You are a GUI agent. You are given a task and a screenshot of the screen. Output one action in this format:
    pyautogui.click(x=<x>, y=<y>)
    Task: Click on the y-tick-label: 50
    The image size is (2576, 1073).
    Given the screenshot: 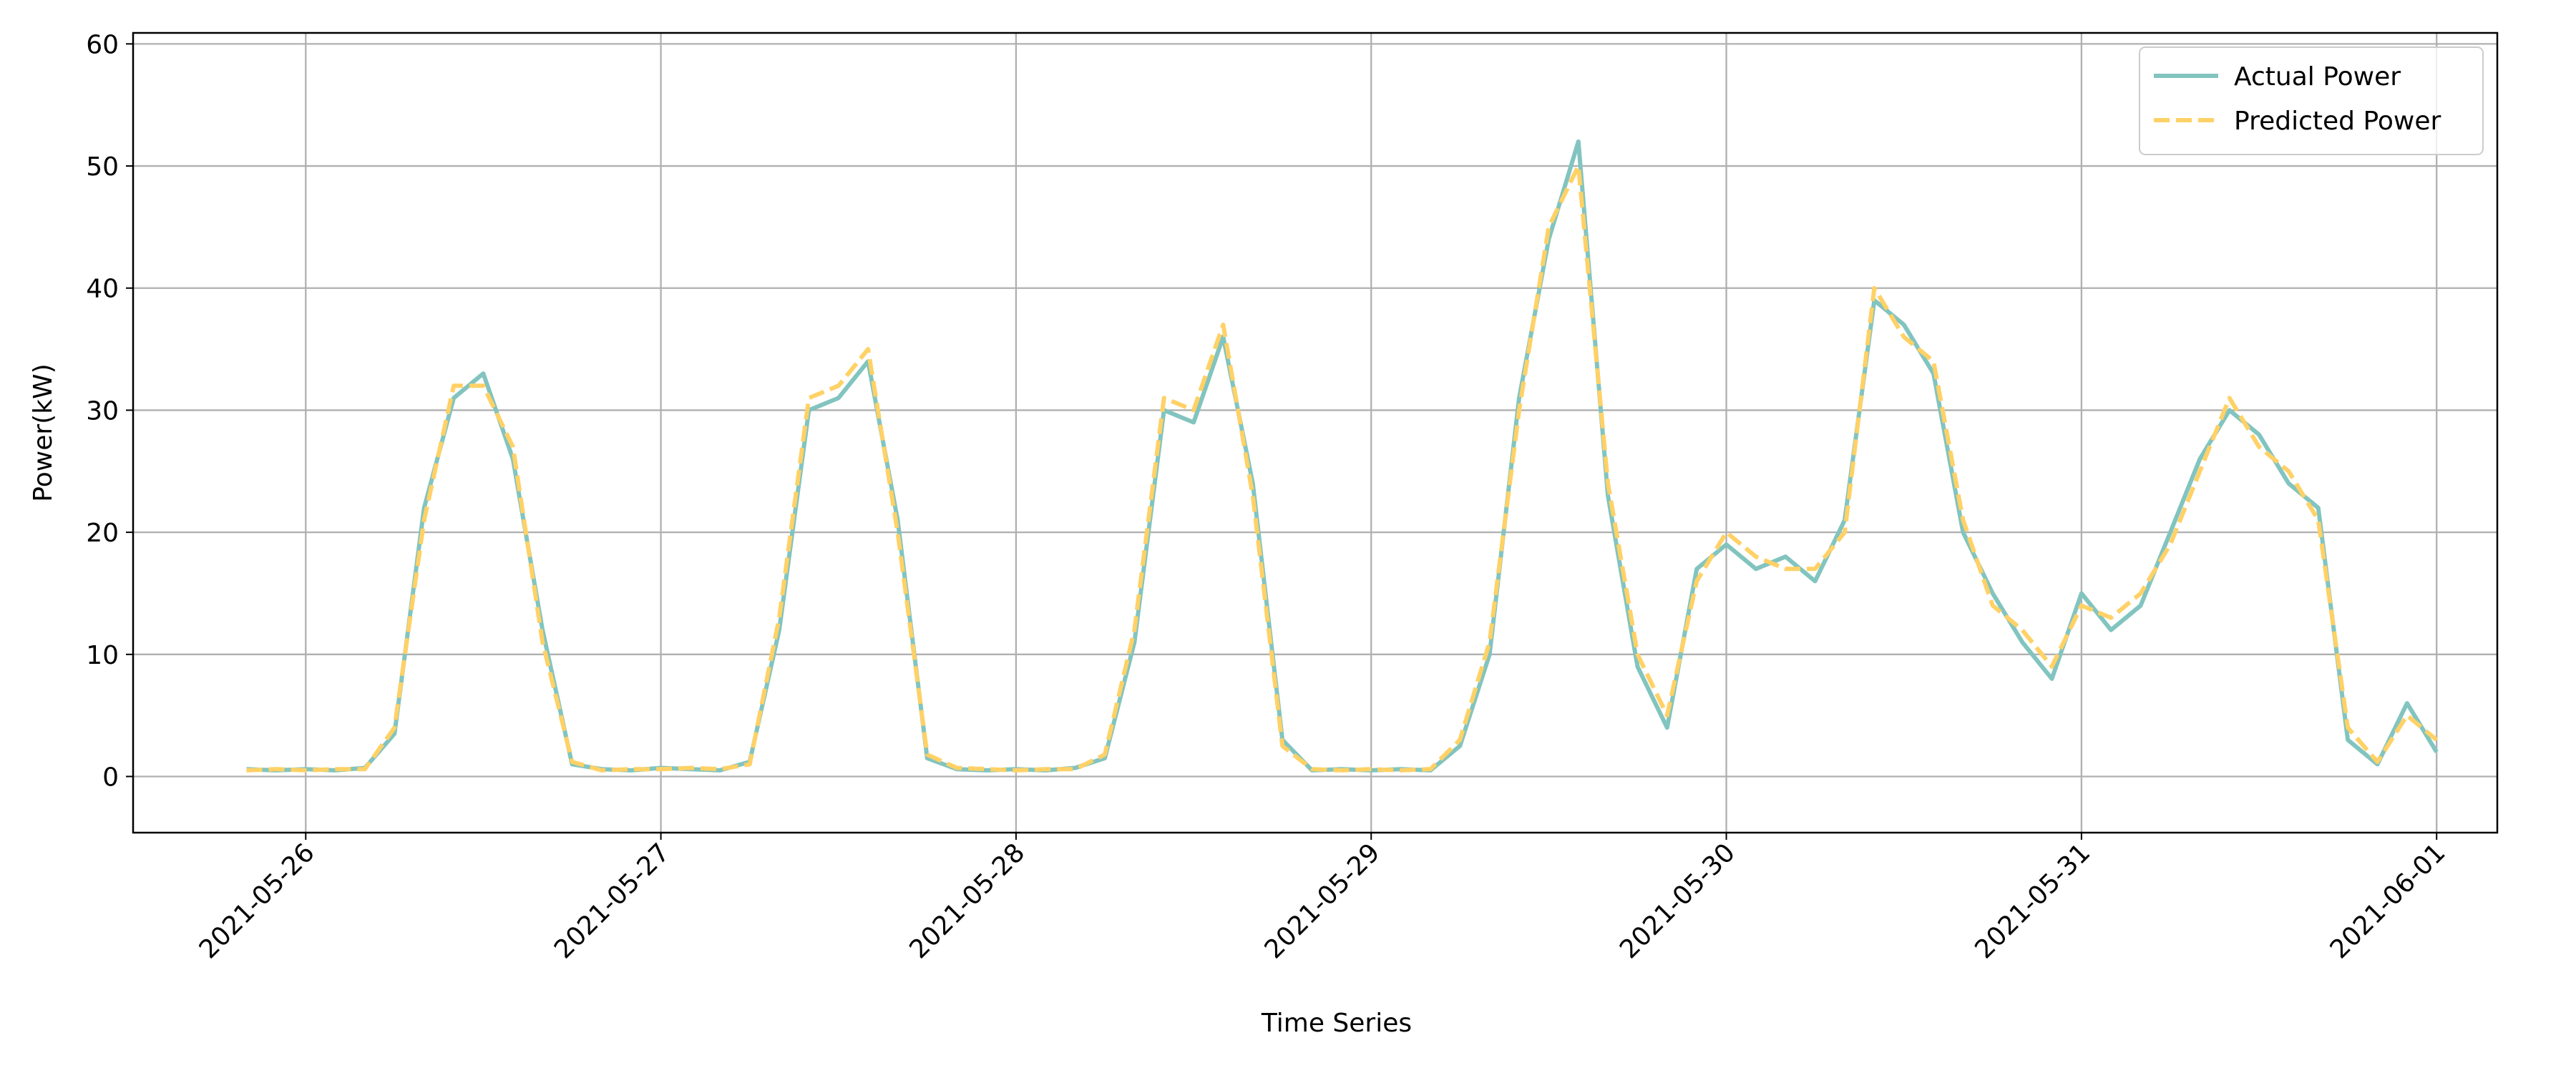 What is the action you would take?
    pyautogui.click(x=102, y=167)
    